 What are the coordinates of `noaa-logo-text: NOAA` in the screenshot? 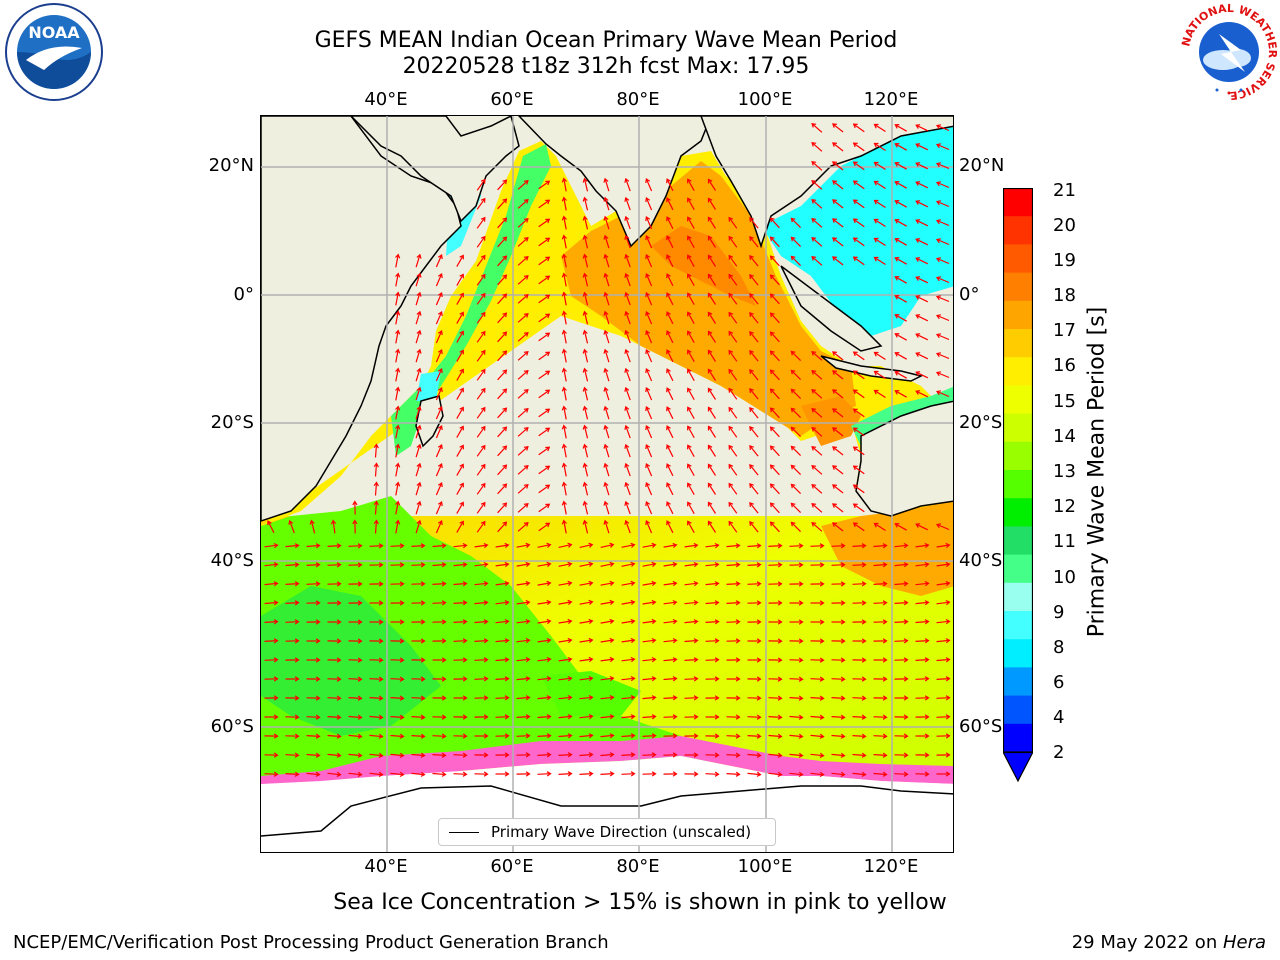 It's located at (54, 32).